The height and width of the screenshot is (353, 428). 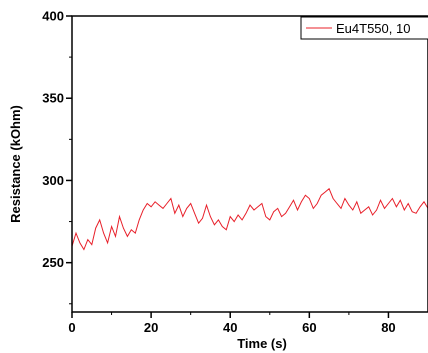 I want to click on x-tick-label: 60, so click(x=309, y=327).